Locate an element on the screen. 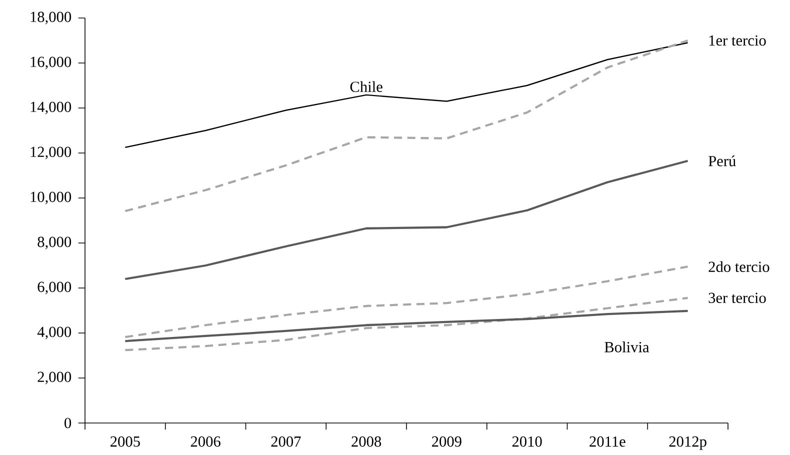 The height and width of the screenshot is (455, 790). series-label: Perú is located at coordinates (722, 160).